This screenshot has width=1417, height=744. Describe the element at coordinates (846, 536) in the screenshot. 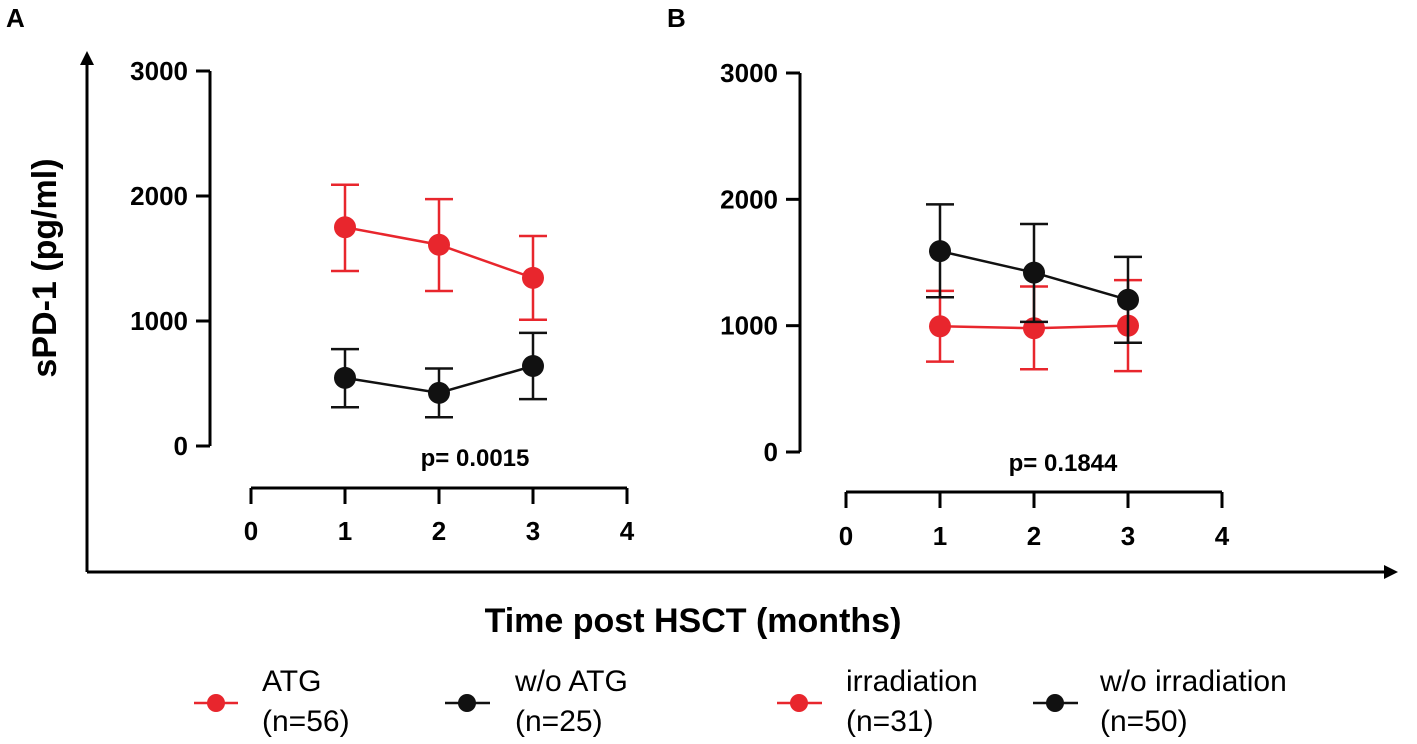

I see `panel-b-x-tick-label: 0` at that location.